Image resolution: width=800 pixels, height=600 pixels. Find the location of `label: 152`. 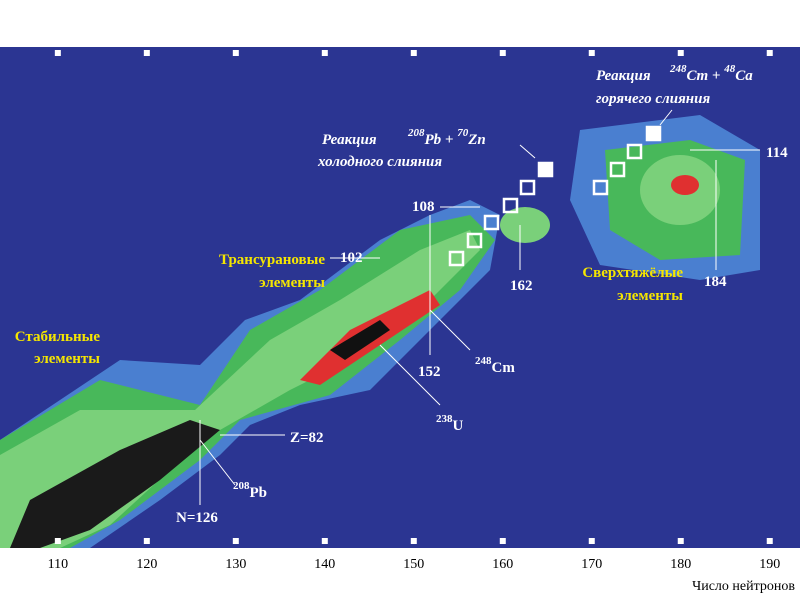

label: 152 is located at coordinates (429, 372).